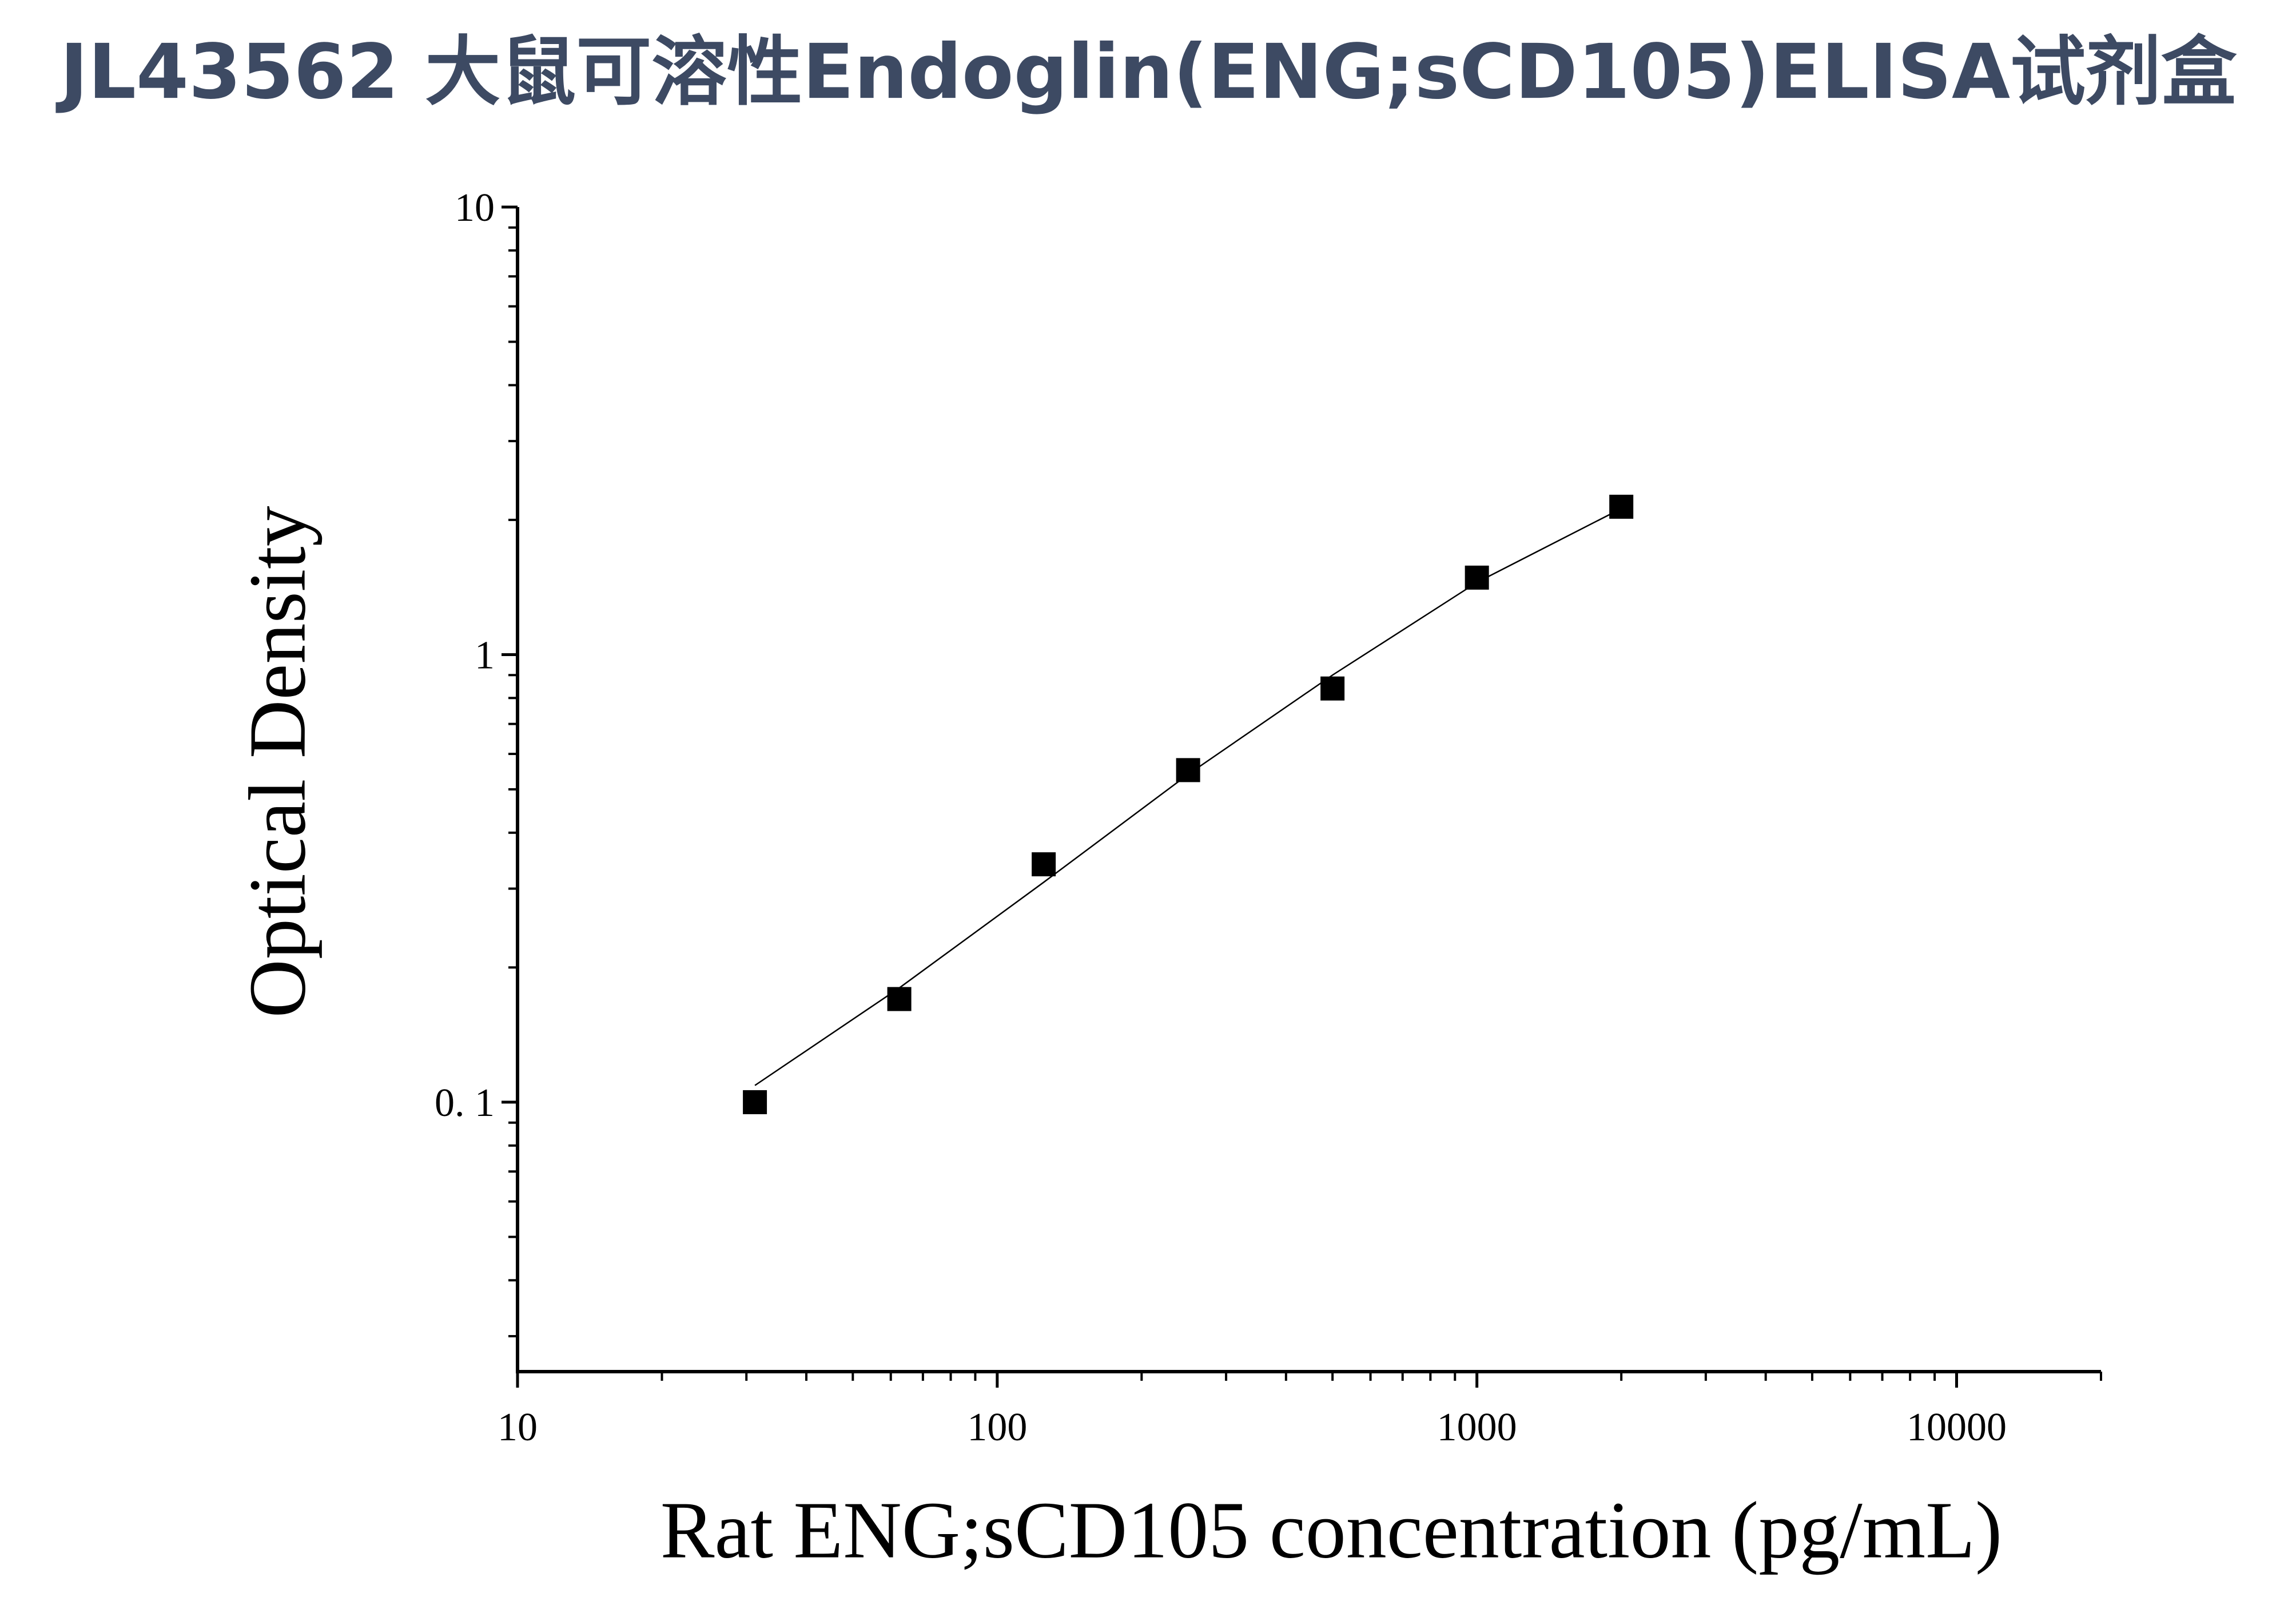 This screenshot has height=1605, width=2296. Describe the element at coordinates (277, 762) in the screenshot. I see `y-axis-title: Optical Density` at that location.